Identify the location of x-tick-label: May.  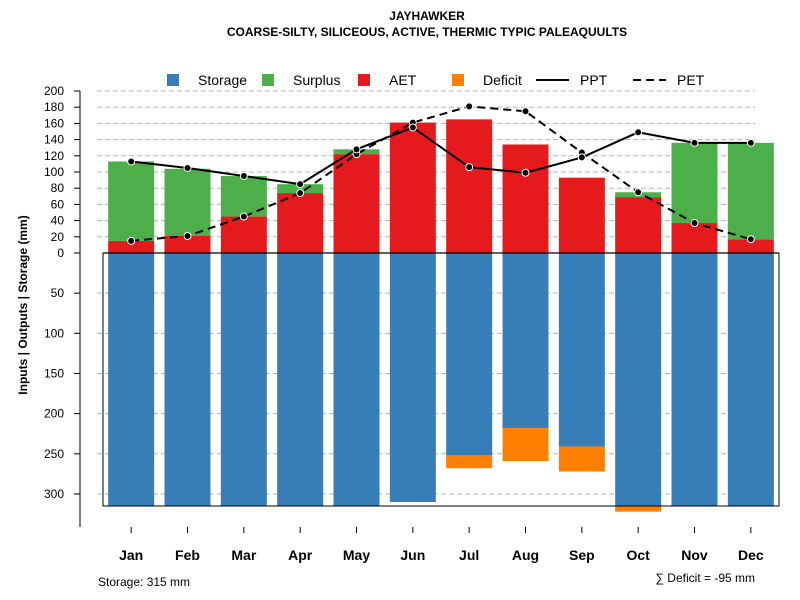
(356, 555).